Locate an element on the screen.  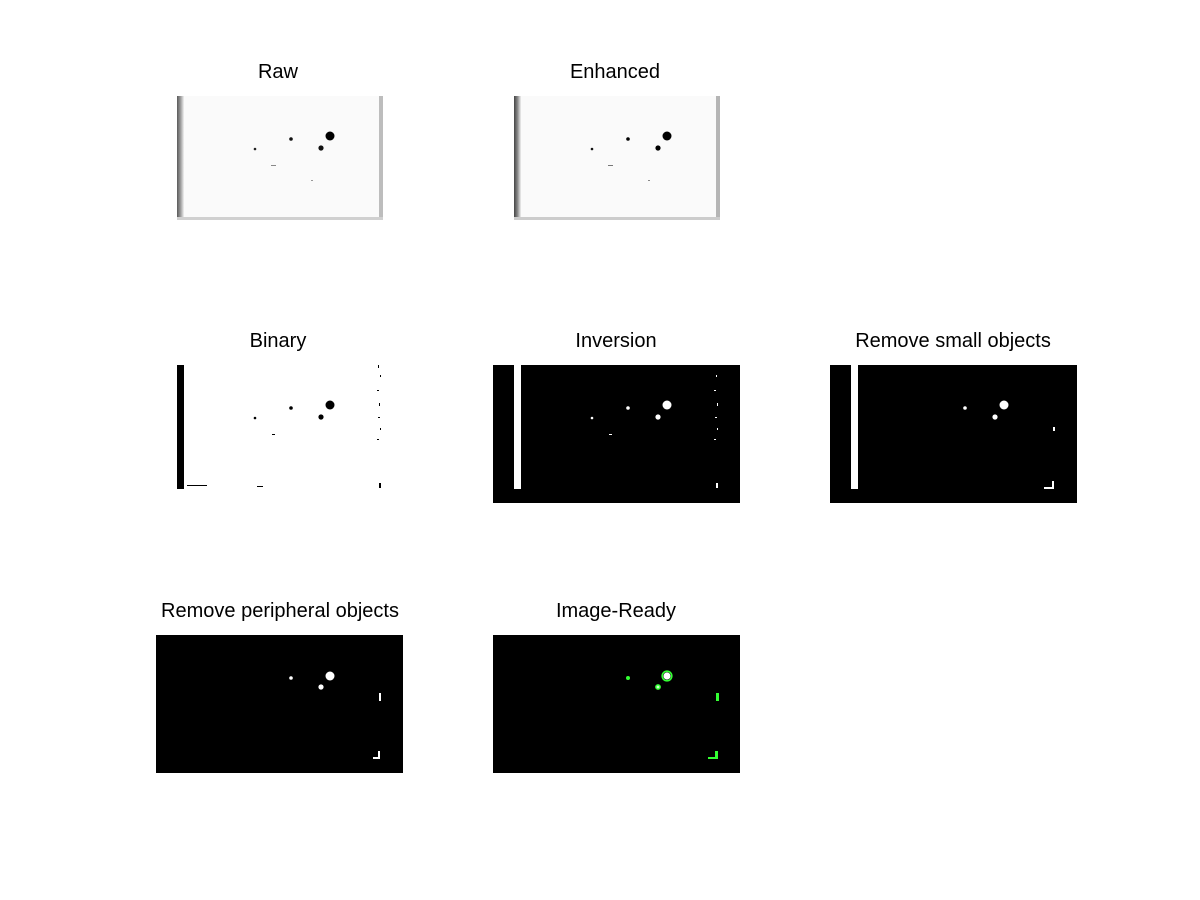
remove-peripheral-objects-image is located at coordinates (279, 704).